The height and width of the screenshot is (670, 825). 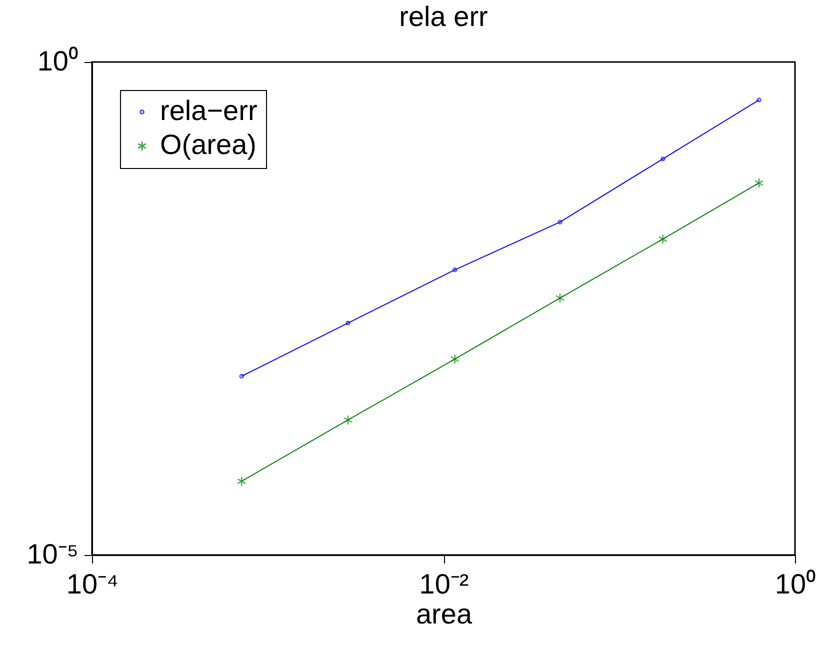 What do you see at coordinates (443, 16) in the screenshot?
I see `chart-title: rela err` at bounding box center [443, 16].